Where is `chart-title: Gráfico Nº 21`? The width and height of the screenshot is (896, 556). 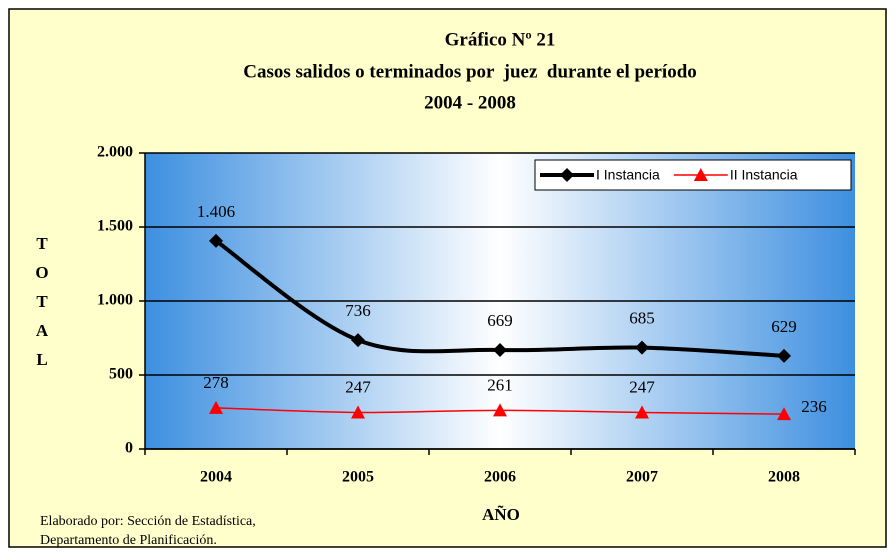
chart-title: Gráfico Nº 21 is located at coordinates (500, 39).